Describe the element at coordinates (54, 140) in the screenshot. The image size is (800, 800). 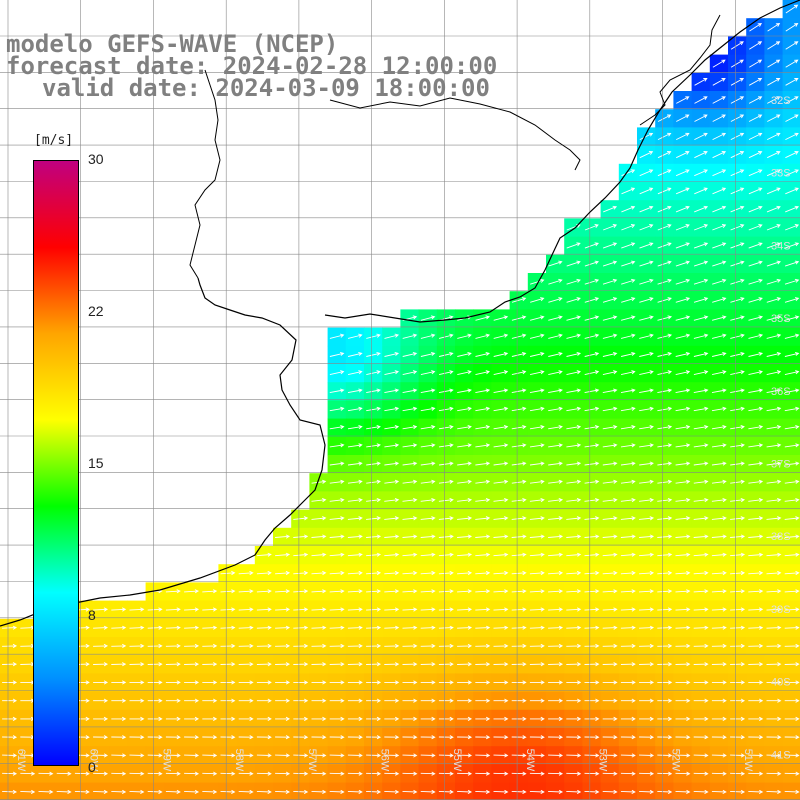
I see `colorbar-unit: [m/s]` at that location.